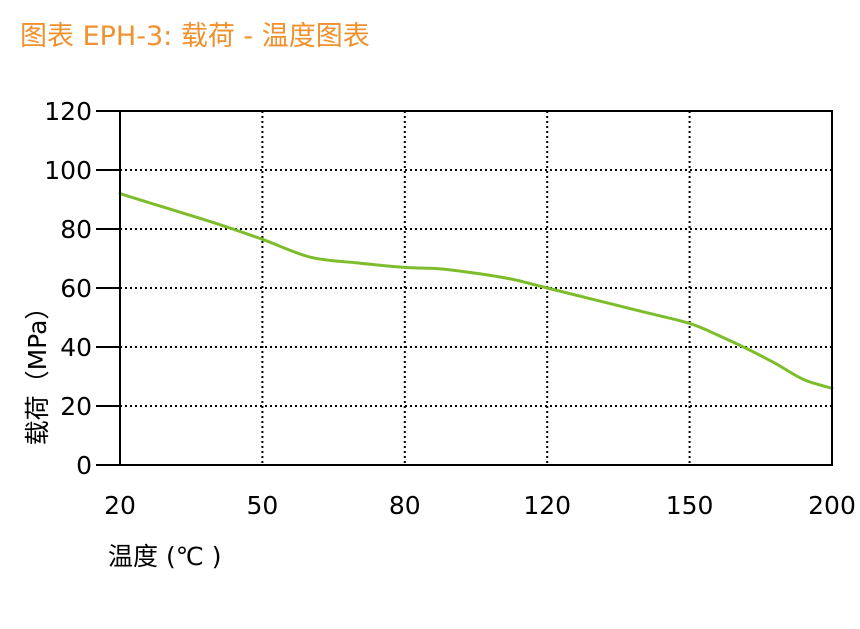 This screenshot has height=629, width=860. Describe the element at coordinates (547, 505) in the screenshot. I see `x-tick-label: 120` at that location.